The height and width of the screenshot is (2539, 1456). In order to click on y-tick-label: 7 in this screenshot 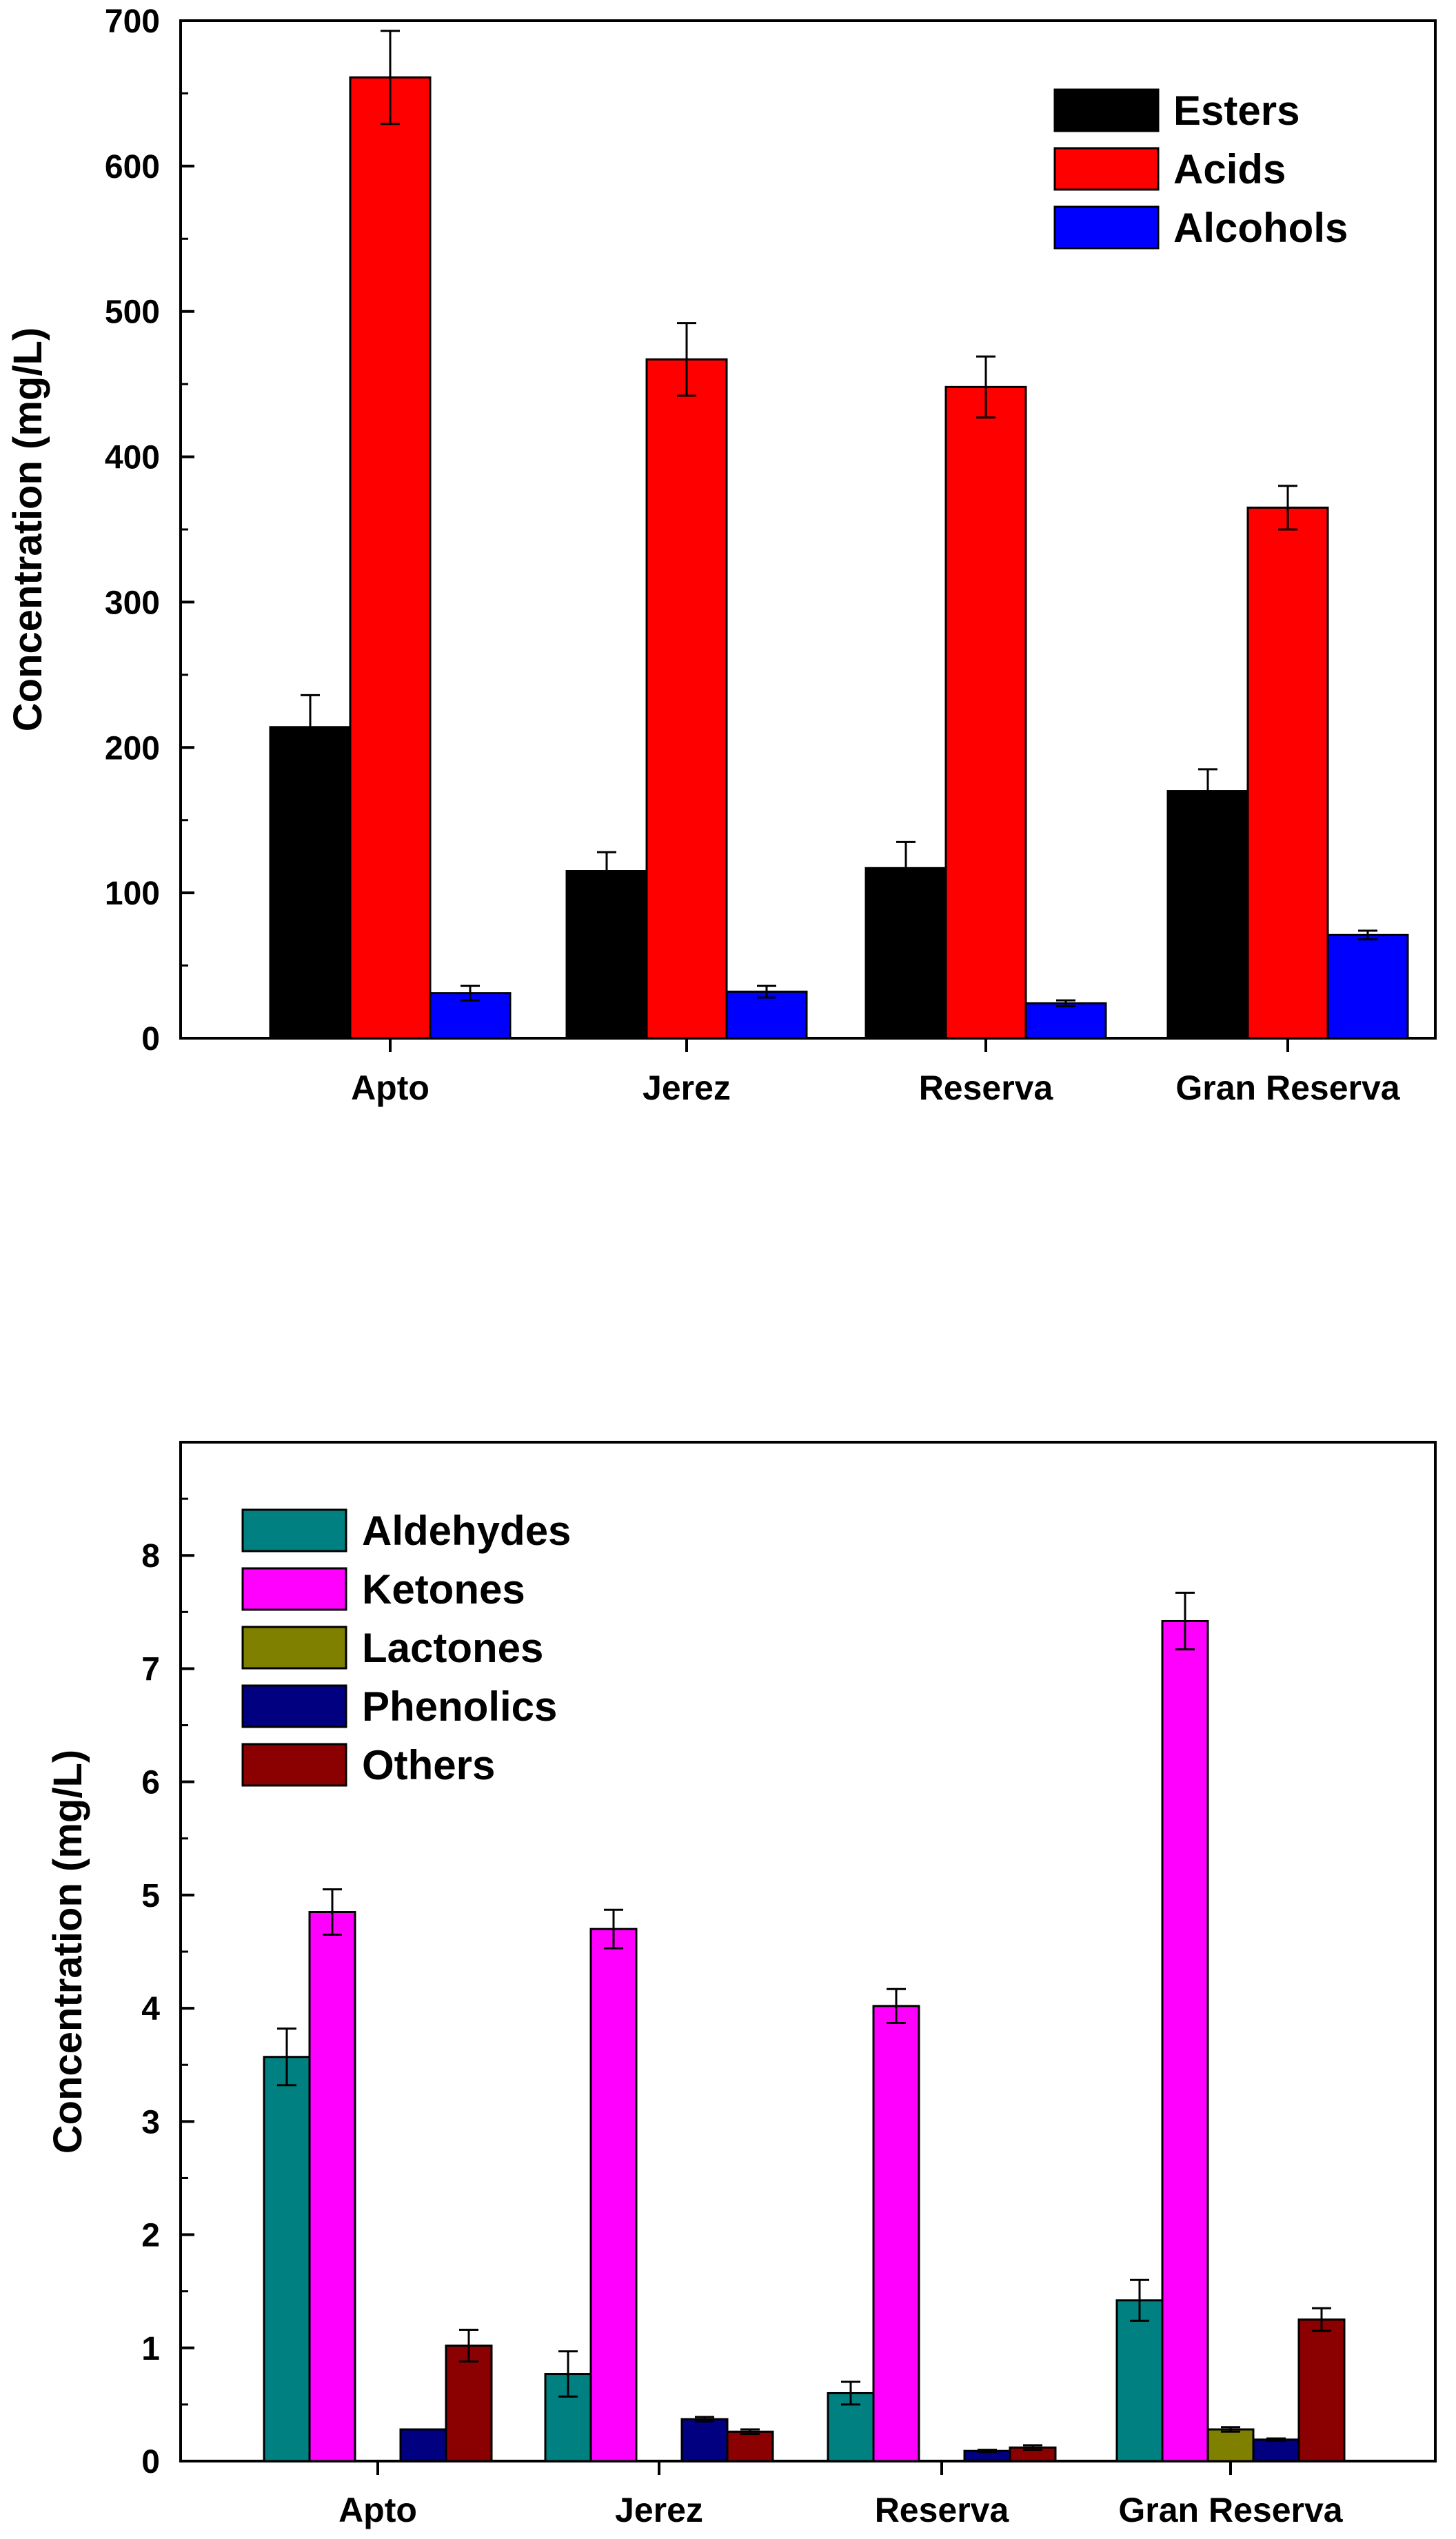, I will do `click(150, 1669)`.